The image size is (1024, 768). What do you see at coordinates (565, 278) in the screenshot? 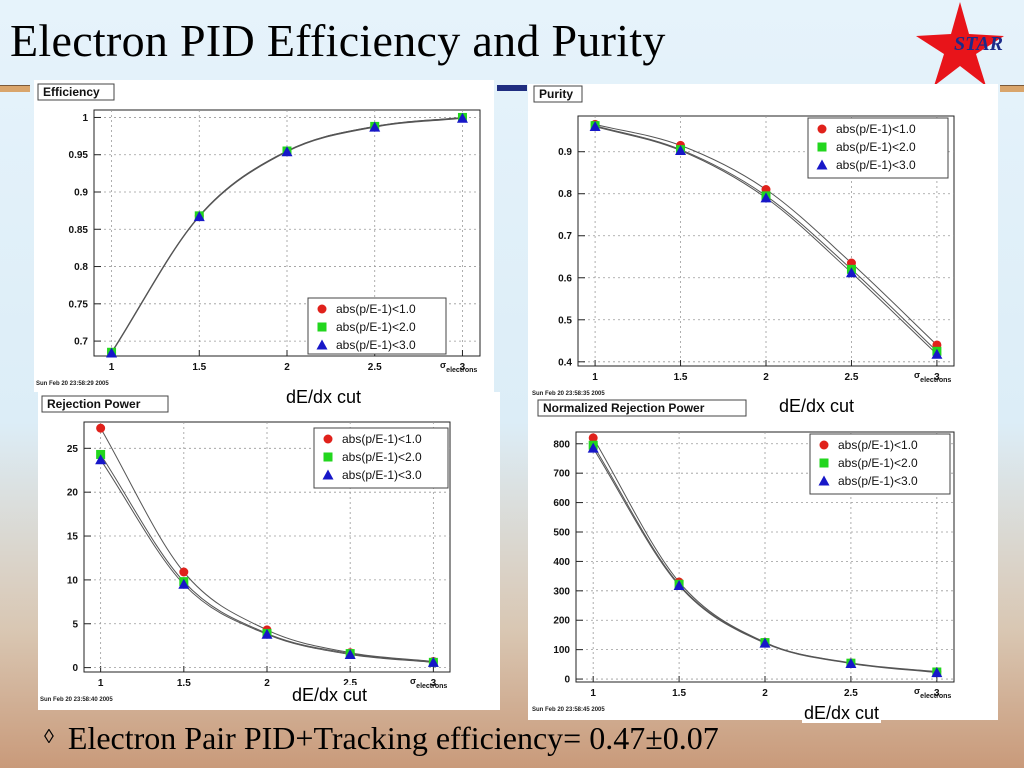
I see `y-tick-label: 0.6` at bounding box center [565, 278].